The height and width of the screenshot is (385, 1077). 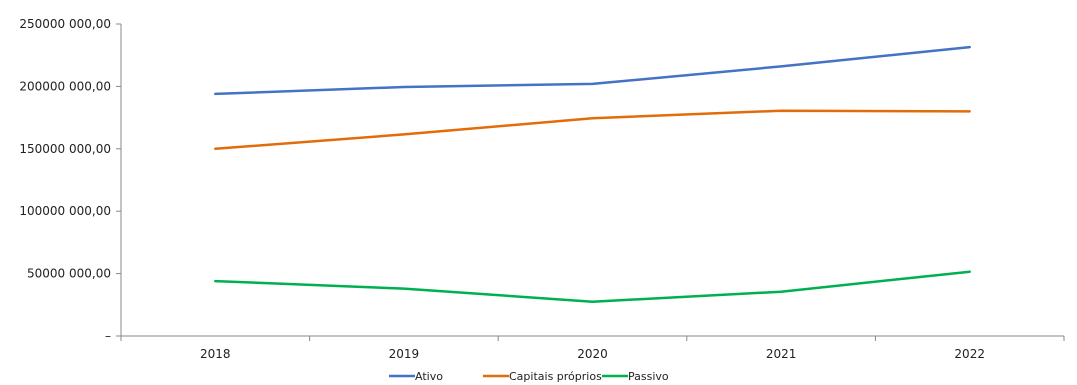 What do you see at coordinates (65, 86) in the screenshot?
I see `y-tick-label: 200000 000,00` at bounding box center [65, 86].